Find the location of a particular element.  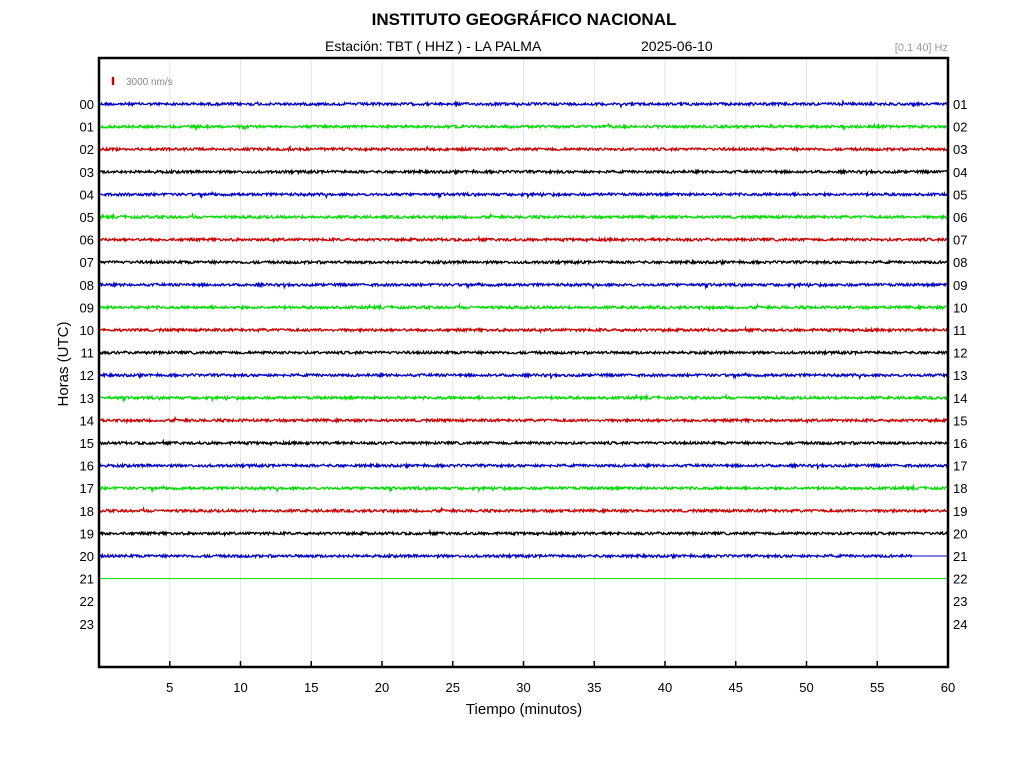

y-axis-label: Horas (UTC) is located at coordinates (63, 363).